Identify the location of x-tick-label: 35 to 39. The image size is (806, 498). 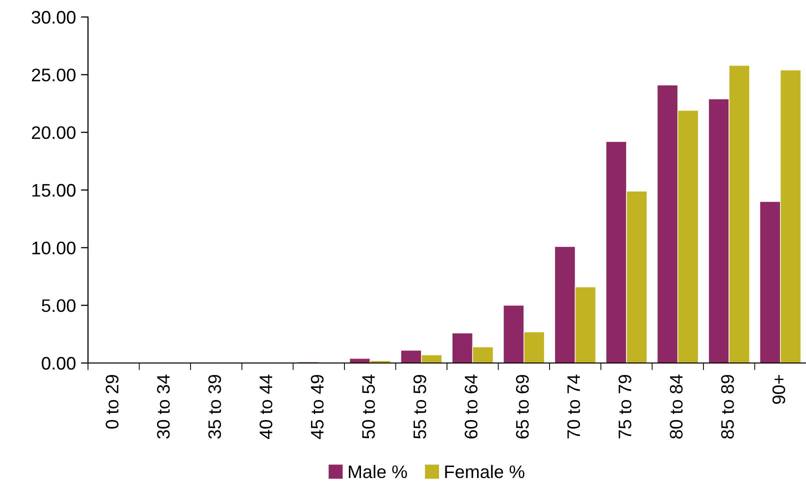
(215, 406).